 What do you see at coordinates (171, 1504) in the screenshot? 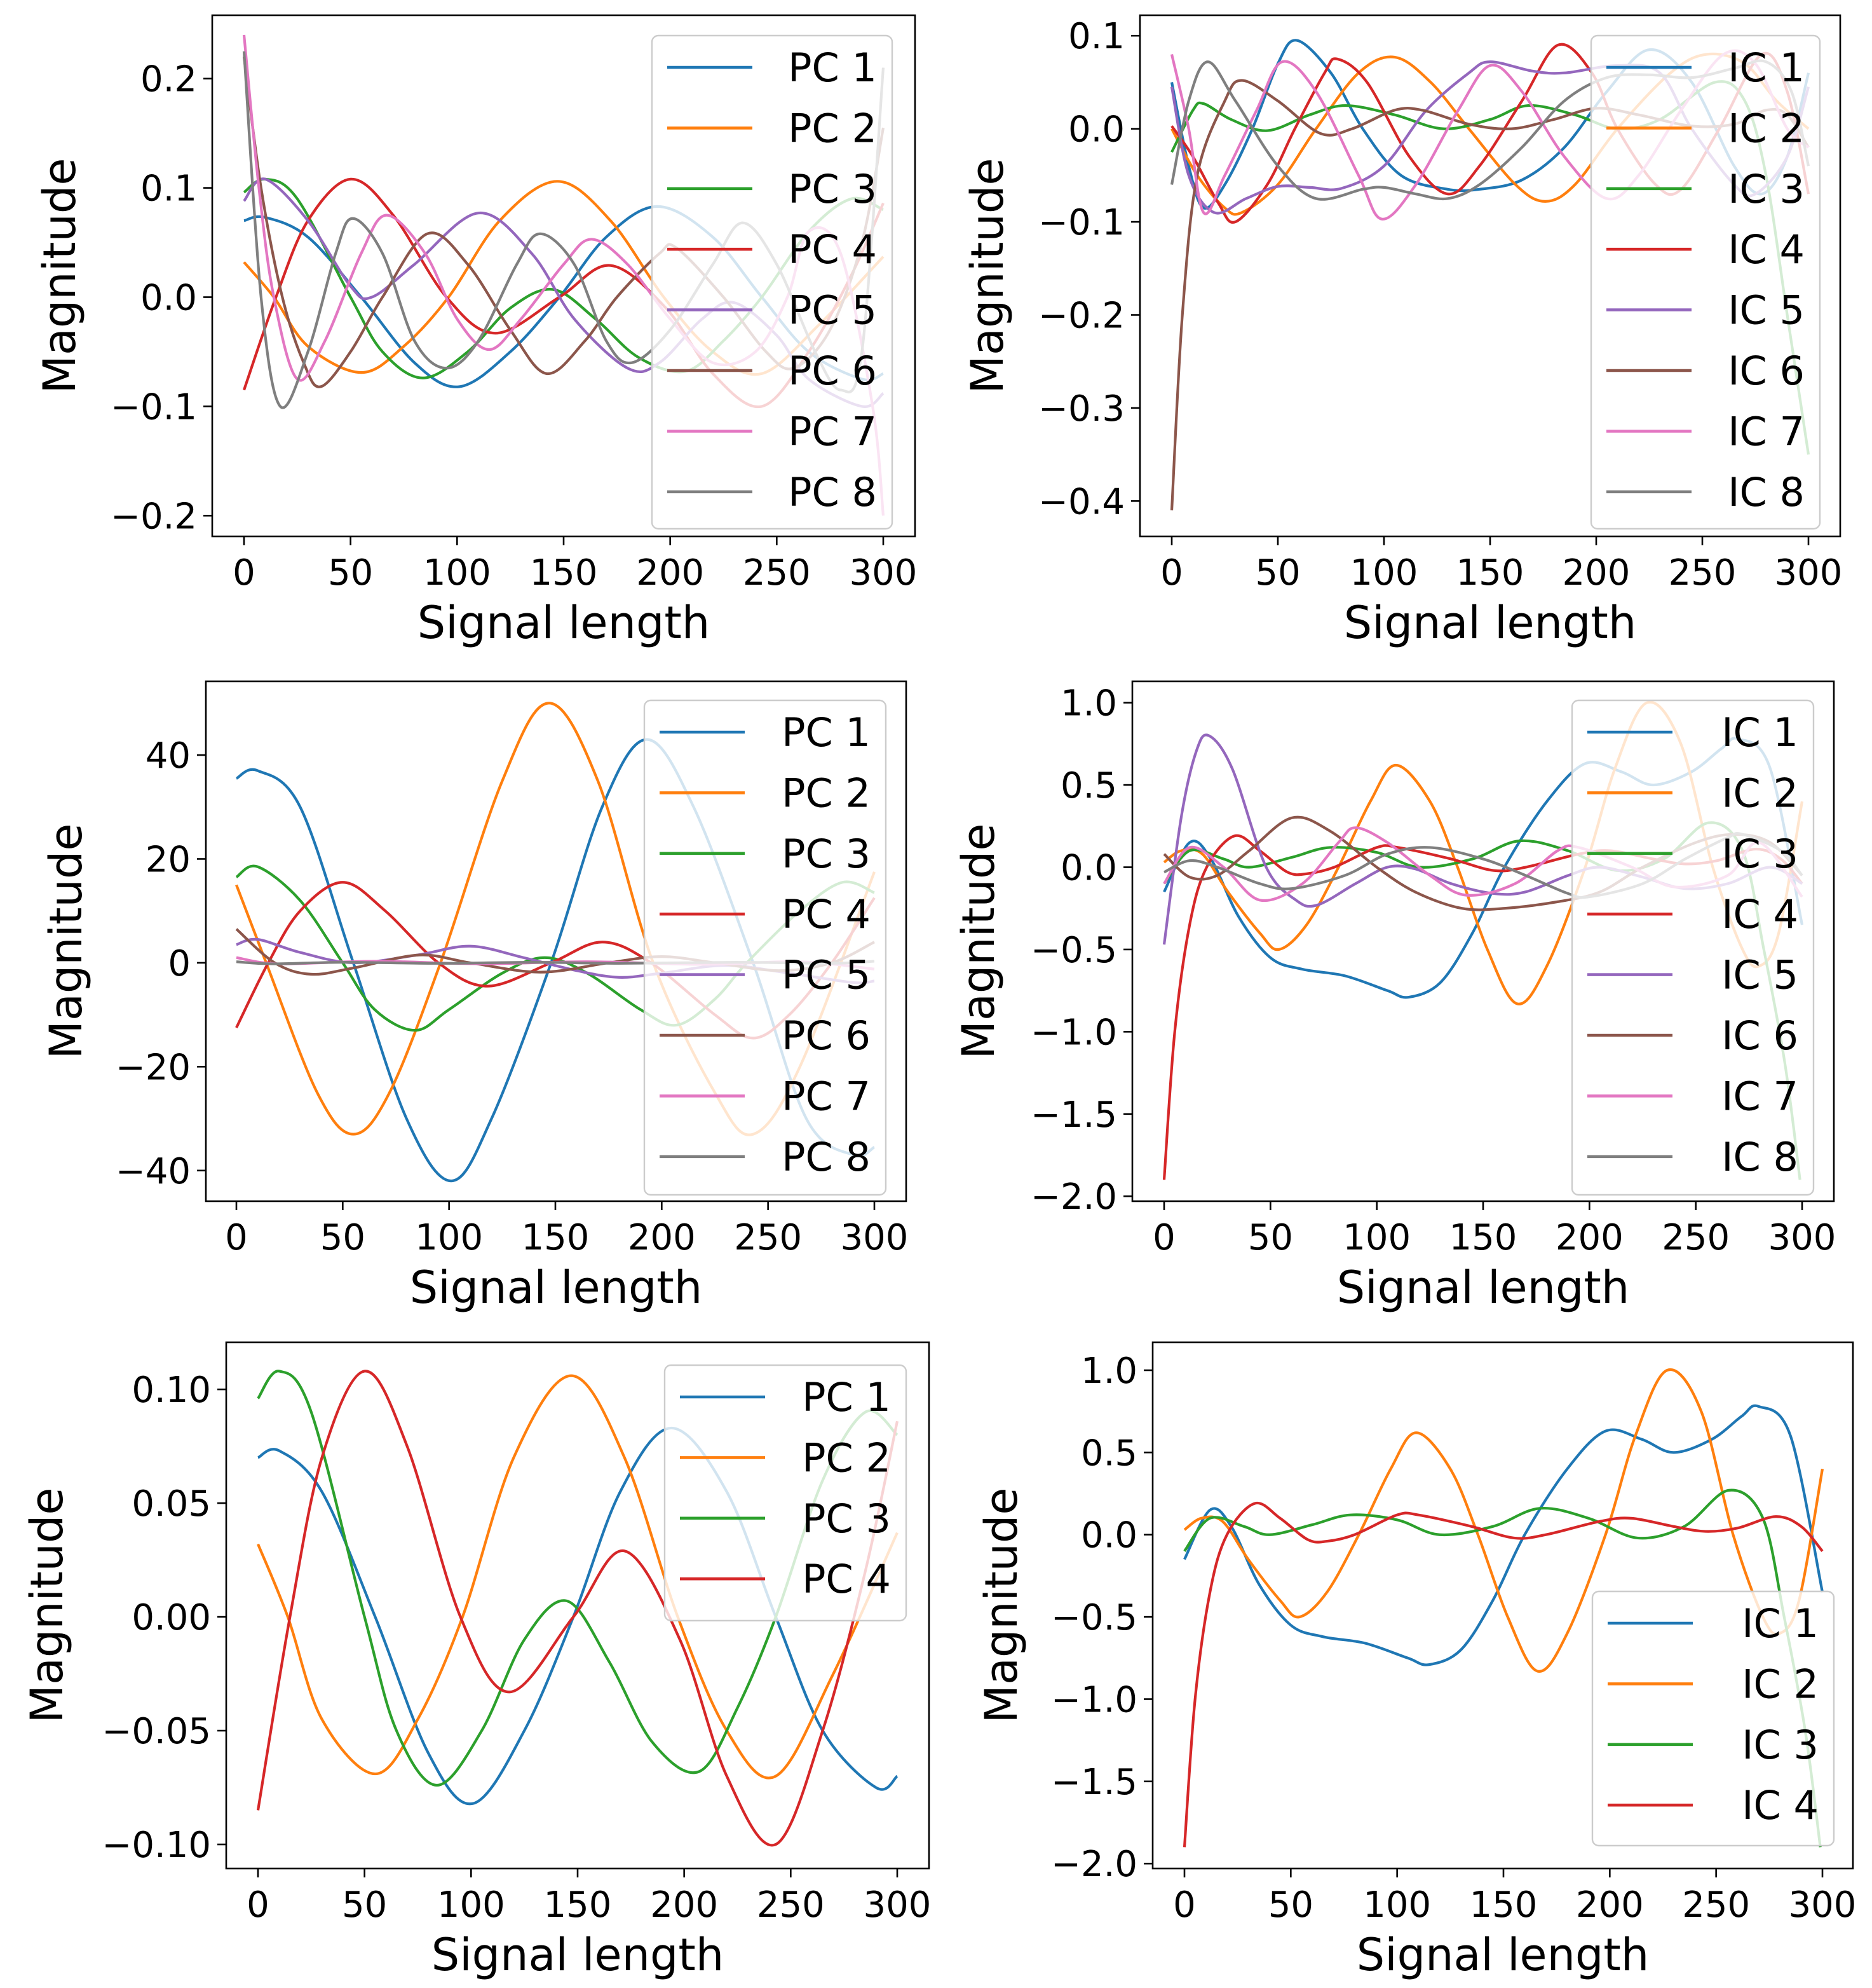
I see `y-tick-label: 0.05` at bounding box center [171, 1504].